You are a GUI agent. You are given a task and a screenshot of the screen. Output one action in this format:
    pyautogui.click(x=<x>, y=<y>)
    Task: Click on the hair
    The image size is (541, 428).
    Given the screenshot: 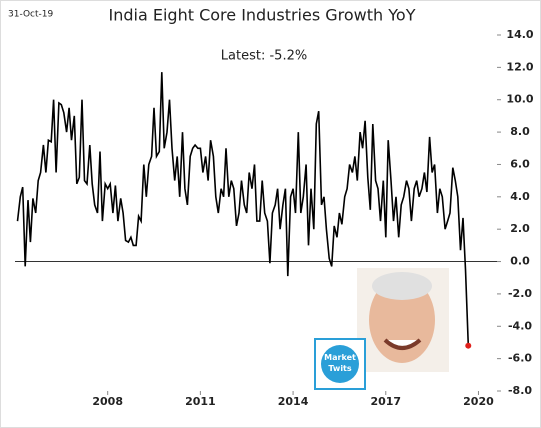 What is the action you would take?
    pyautogui.click(x=402, y=286)
    